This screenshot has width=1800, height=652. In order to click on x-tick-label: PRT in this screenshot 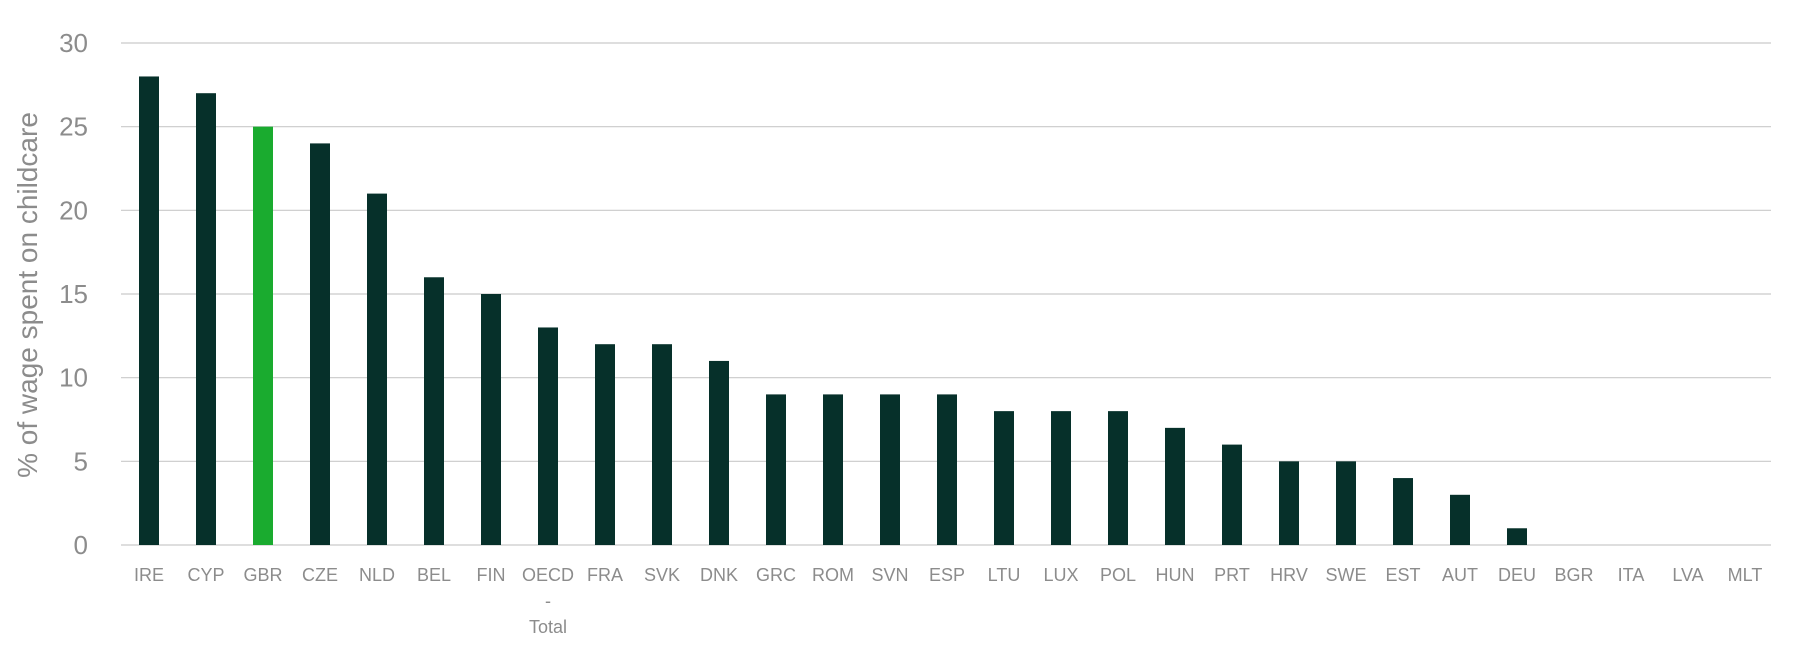, I will do `click(1232, 575)`.